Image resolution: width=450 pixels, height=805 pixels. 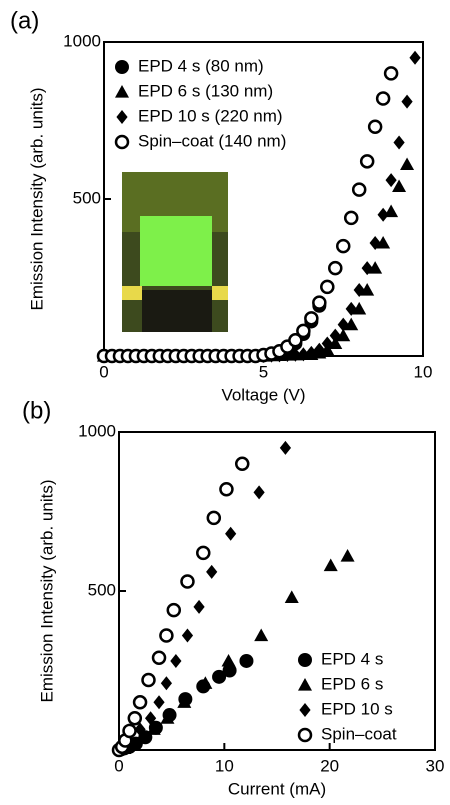 I want to click on panel-label: (a), so click(x=24, y=20).